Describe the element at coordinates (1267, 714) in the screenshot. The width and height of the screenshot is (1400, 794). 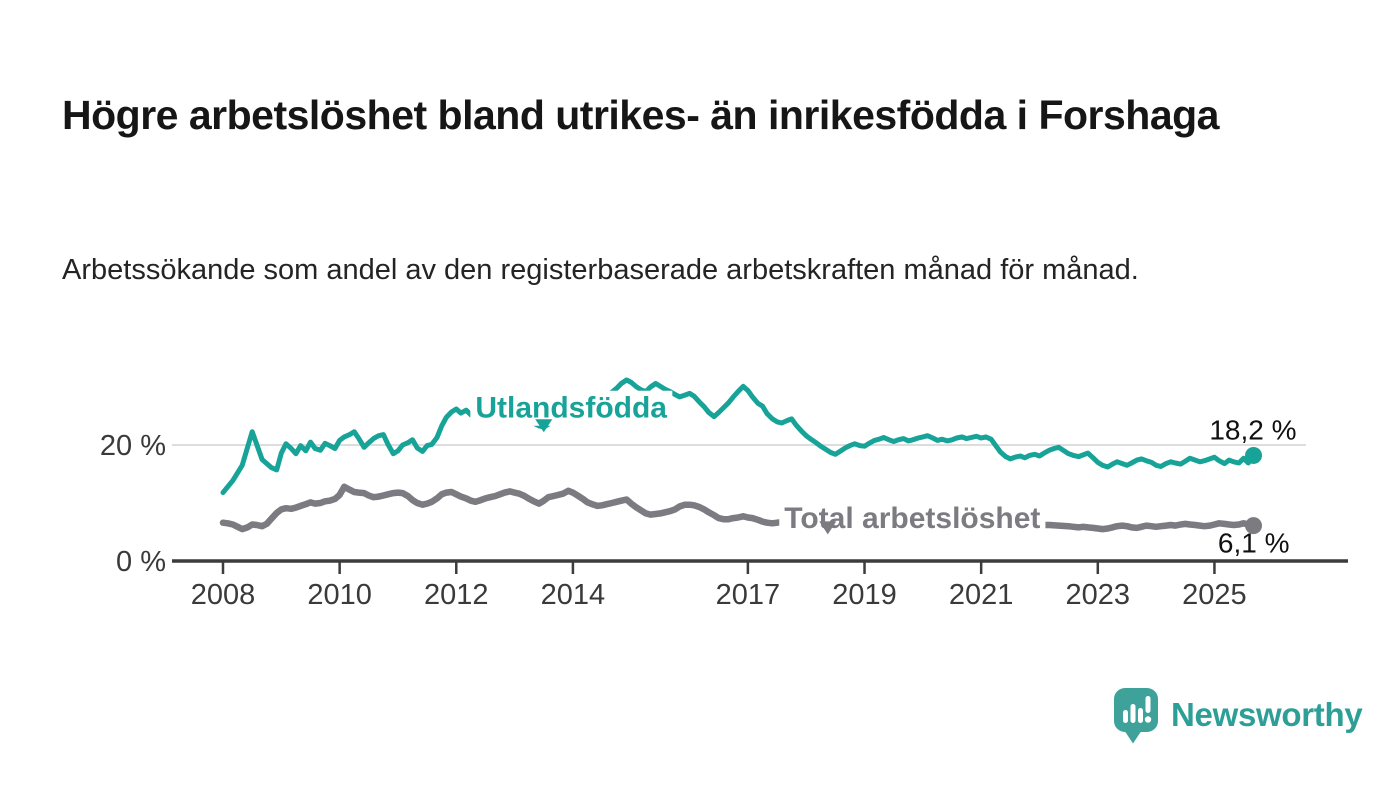
I see `newsworthy-wordmark: Newsworthy` at that location.